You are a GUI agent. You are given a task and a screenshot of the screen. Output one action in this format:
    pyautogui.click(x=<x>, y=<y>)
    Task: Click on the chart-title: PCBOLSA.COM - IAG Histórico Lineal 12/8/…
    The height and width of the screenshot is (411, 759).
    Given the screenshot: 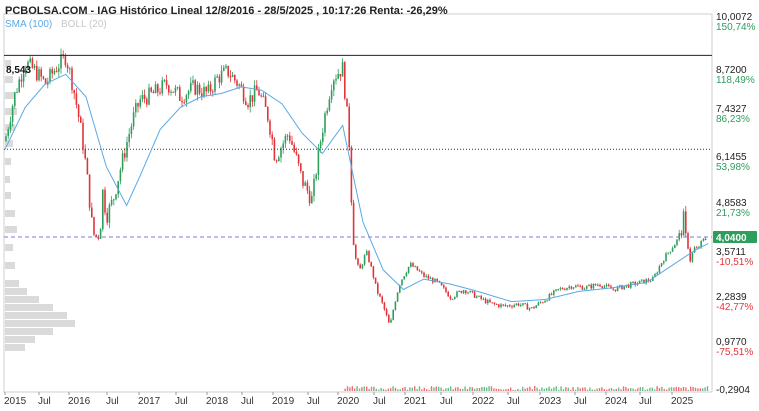 What is the action you would take?
    pyautogui.click(x=226, y=11)
    